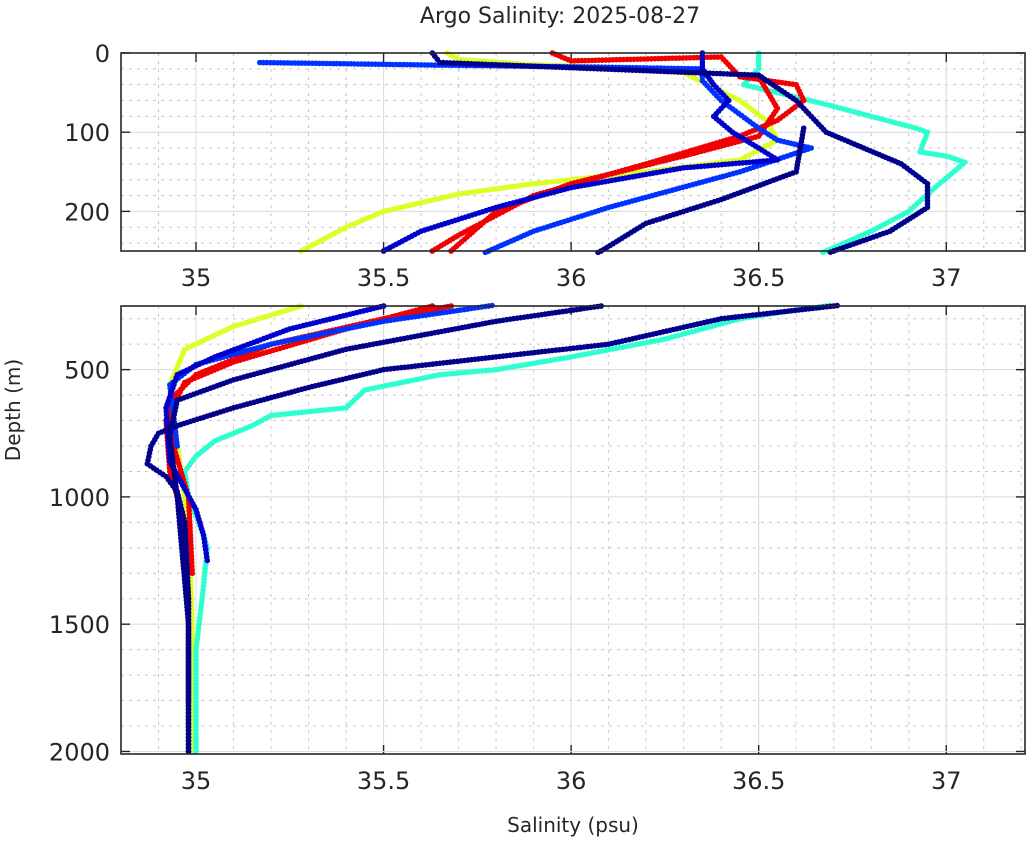 The width and height of the screenshot is (1029, 841). I want to click on x-axis-label: Salinity (psu), so click(573, 825).